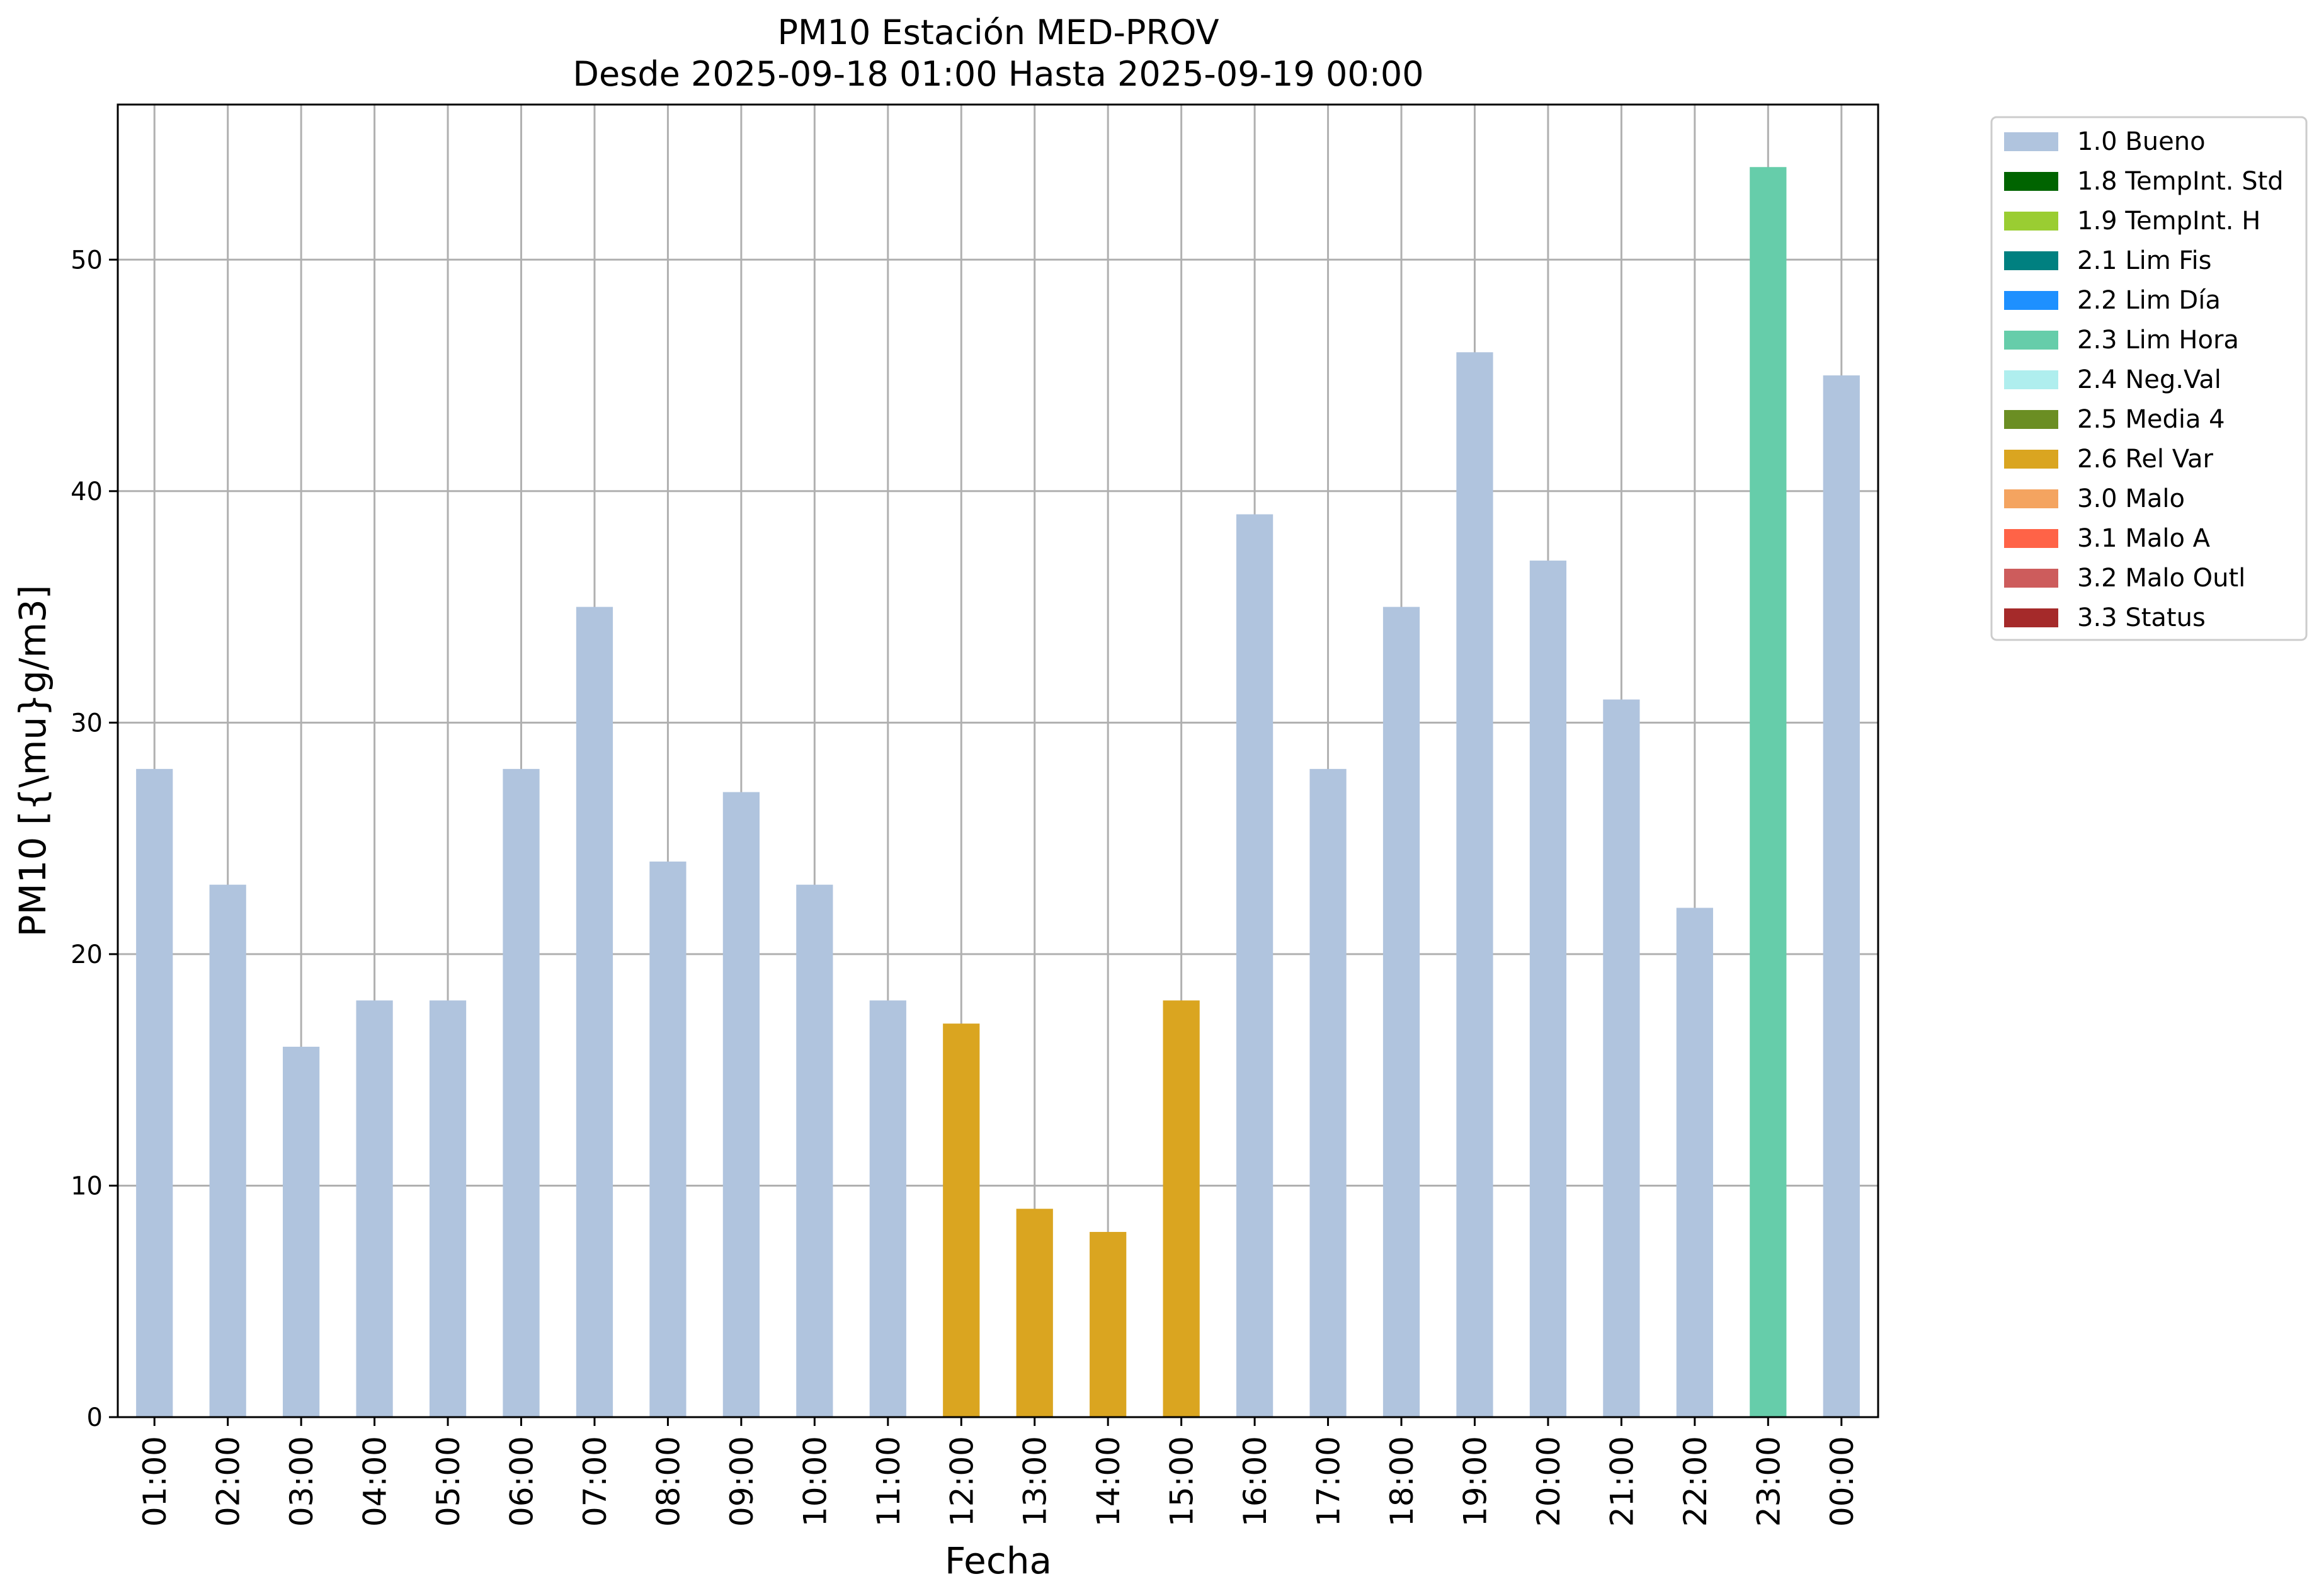 Image resolution: width=2319 pixels, height=1596 pixels. I want to click on x-tick-label: 22:00, so click(1695, 1481).